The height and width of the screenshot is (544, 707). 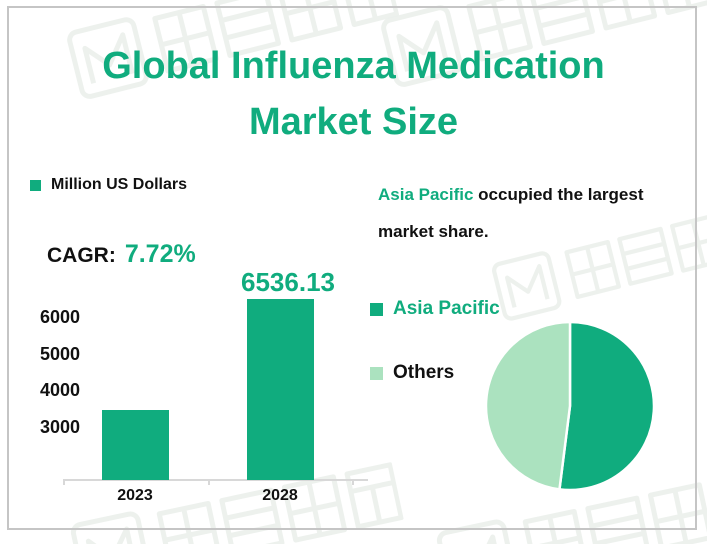 I want to click on unit-legend-label: Million US Dollars, so click(x=119, y=184).